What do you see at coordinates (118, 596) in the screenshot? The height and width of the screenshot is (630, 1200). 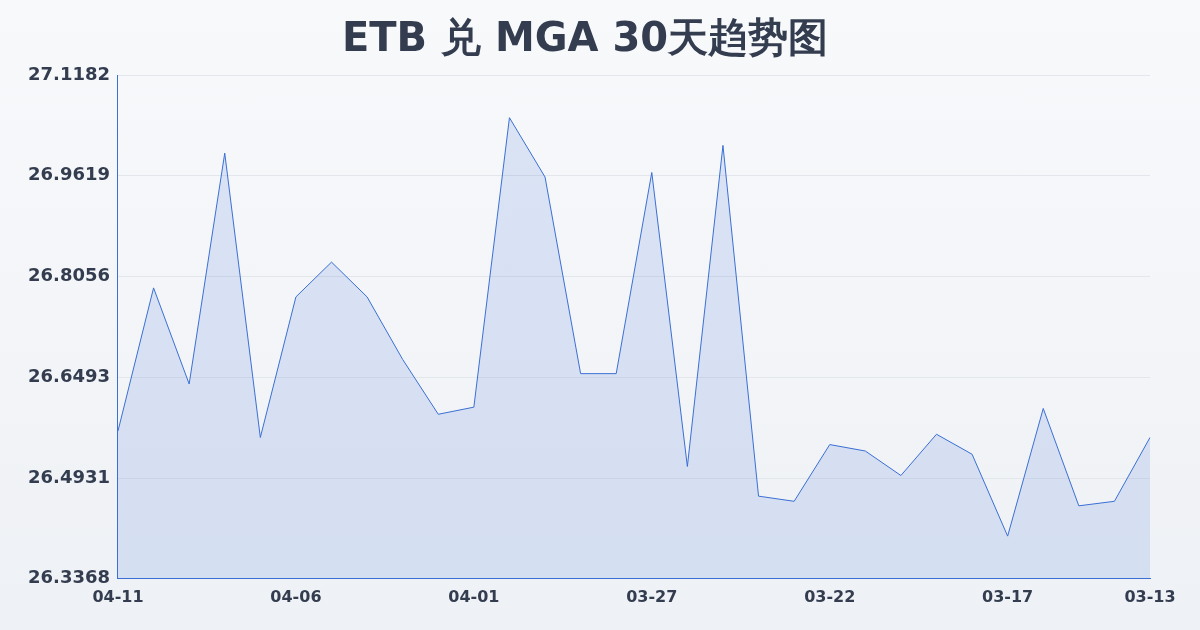 I see `x-tick-label: 04-11` at bounding box center [118, 596].